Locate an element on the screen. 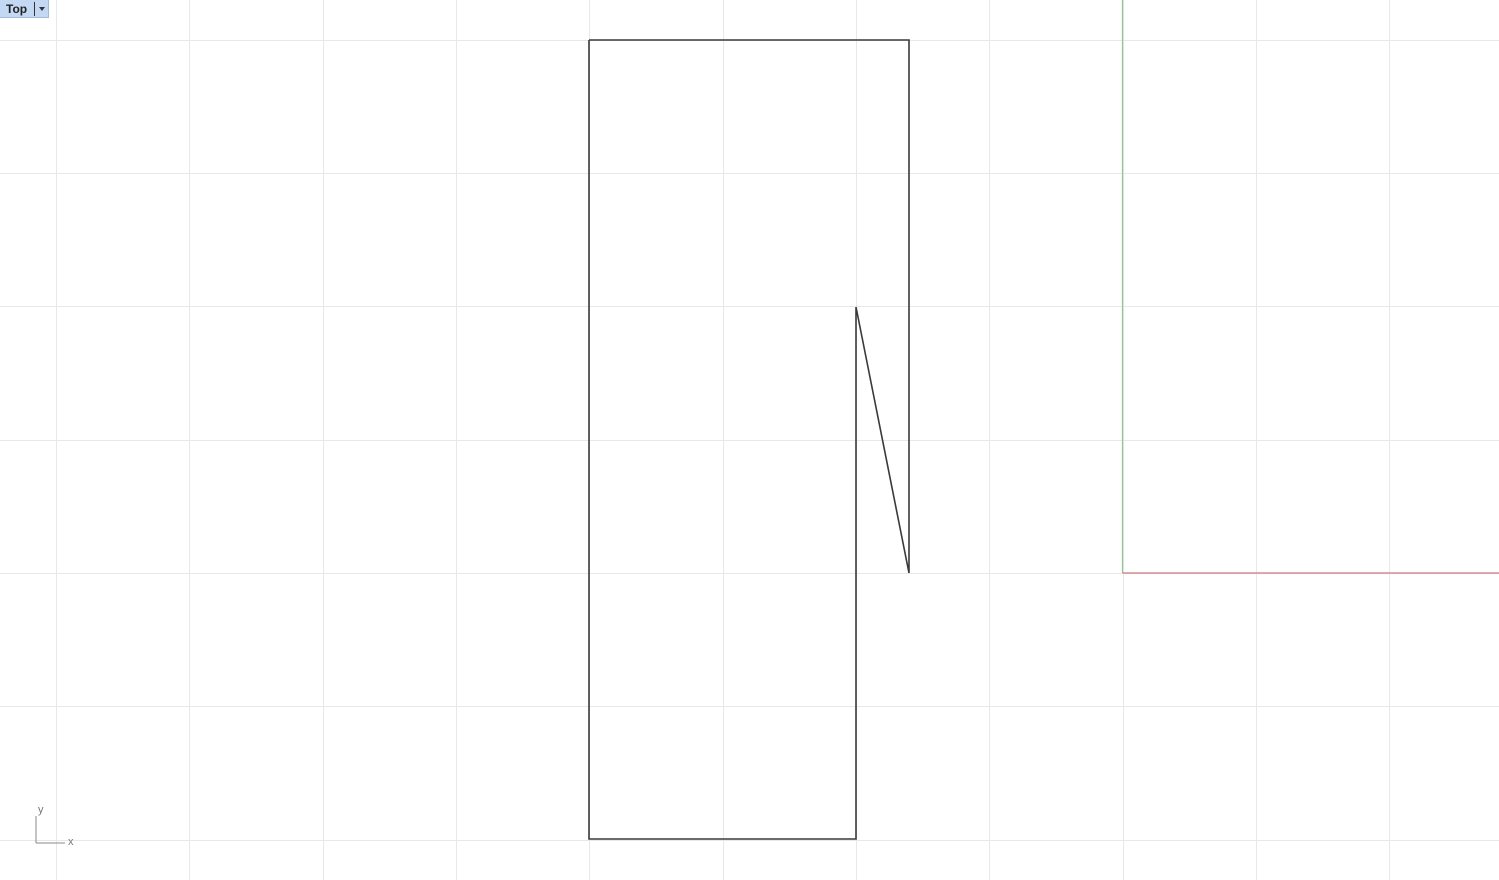 Image resolution: width=1499 pixels, height=880 pixels. axis-widget-x-label: x is located at coordinates (71, 842).